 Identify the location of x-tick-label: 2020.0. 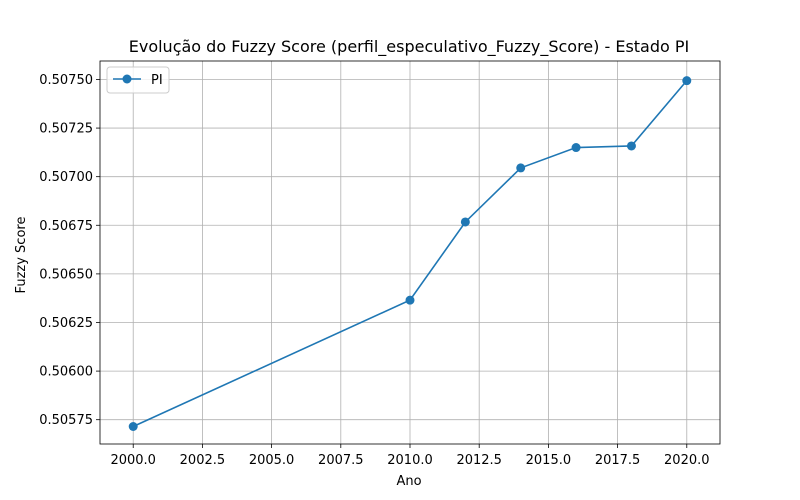
(687, 460).